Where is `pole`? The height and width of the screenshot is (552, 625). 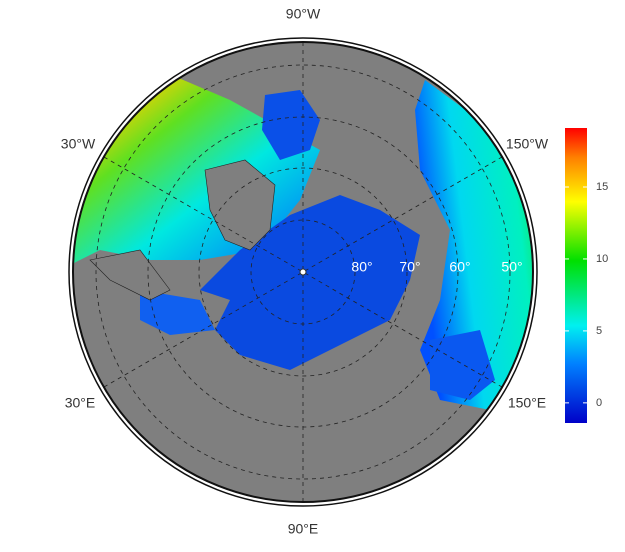 pole is located at coordinates (303, 272).